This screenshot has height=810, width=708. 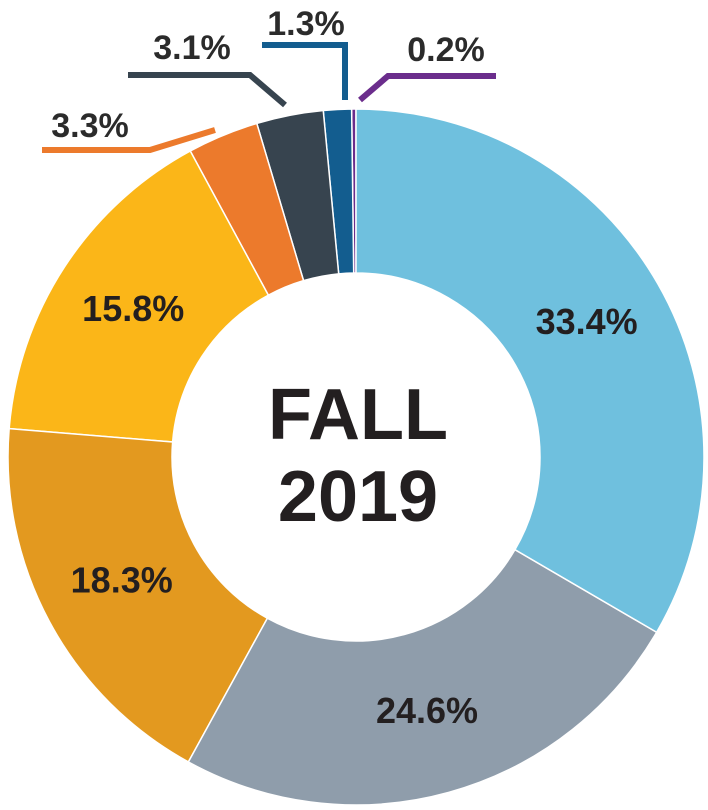 I want to click on data-label: 3.1%, so click(x=192, y=48).